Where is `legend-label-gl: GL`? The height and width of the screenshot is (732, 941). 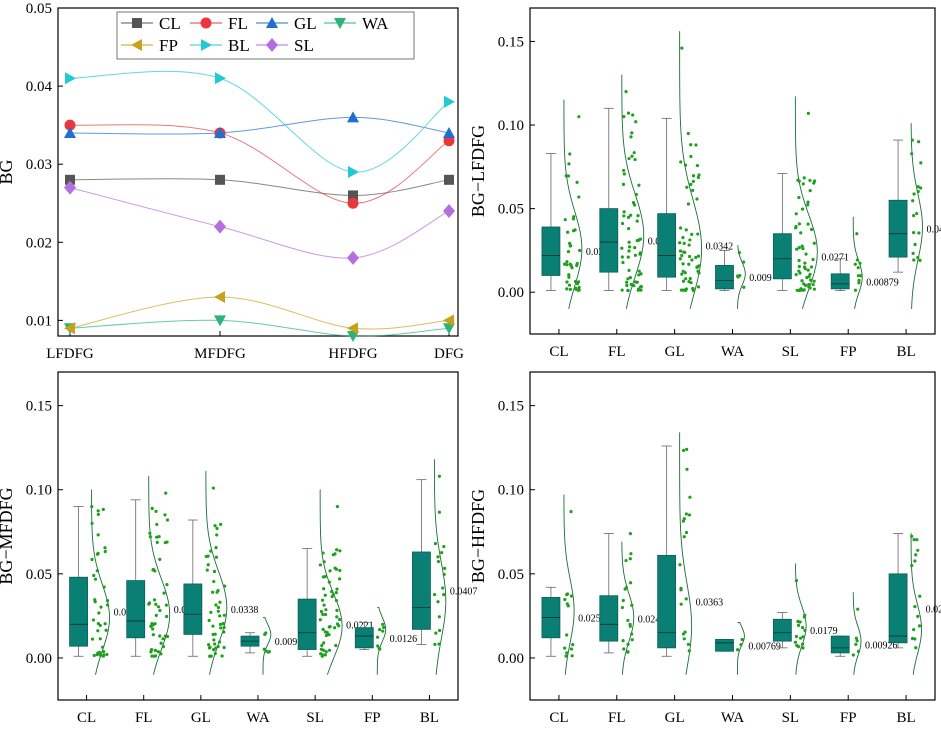
legend-label-gl: GL is located at coordinates (305, 23).